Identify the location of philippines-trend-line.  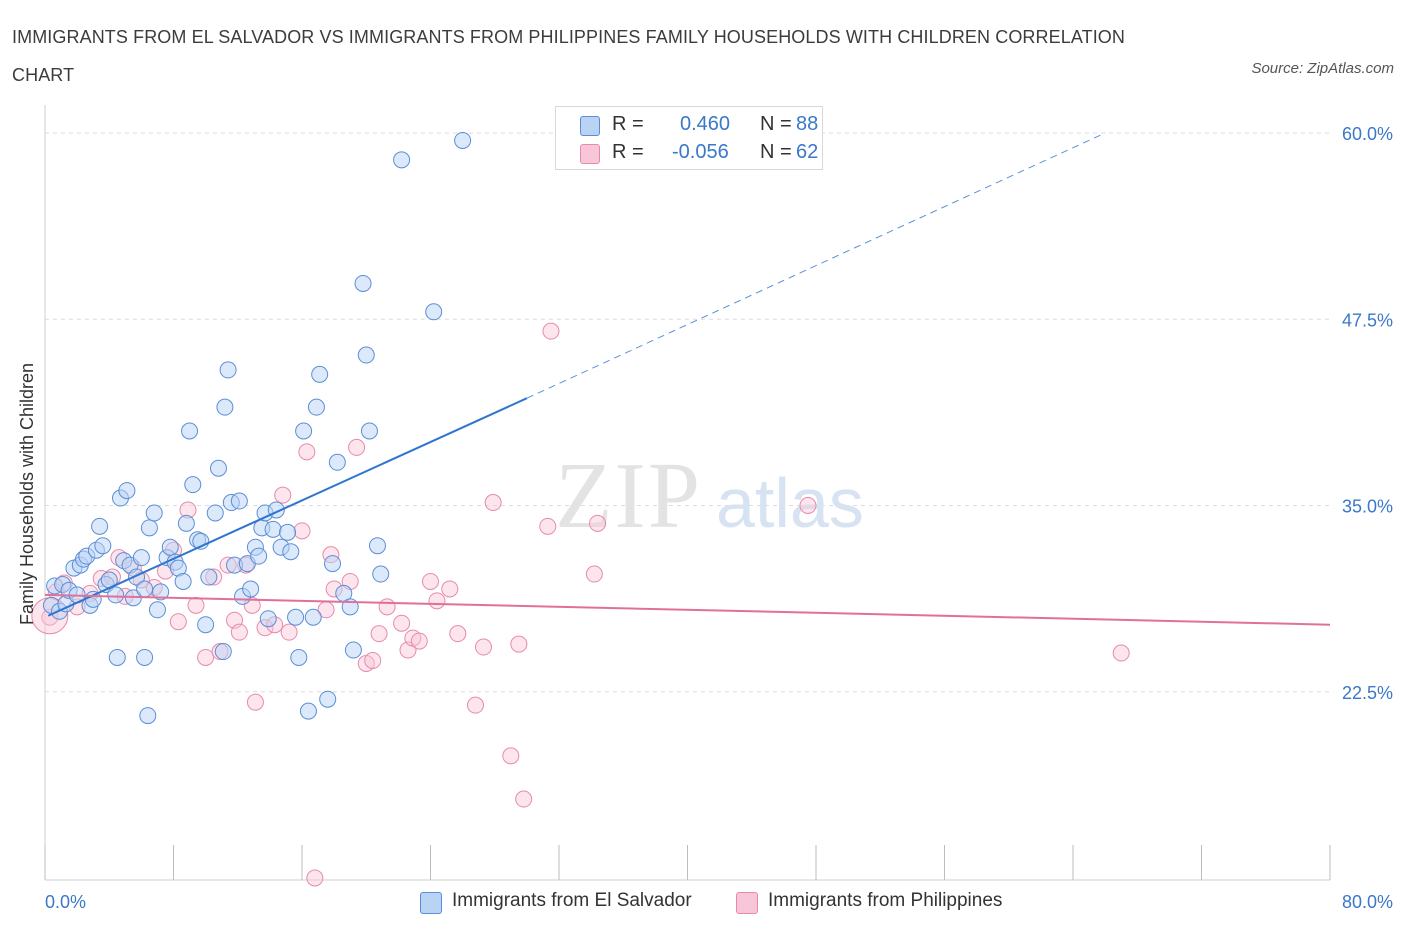
(687, 609).